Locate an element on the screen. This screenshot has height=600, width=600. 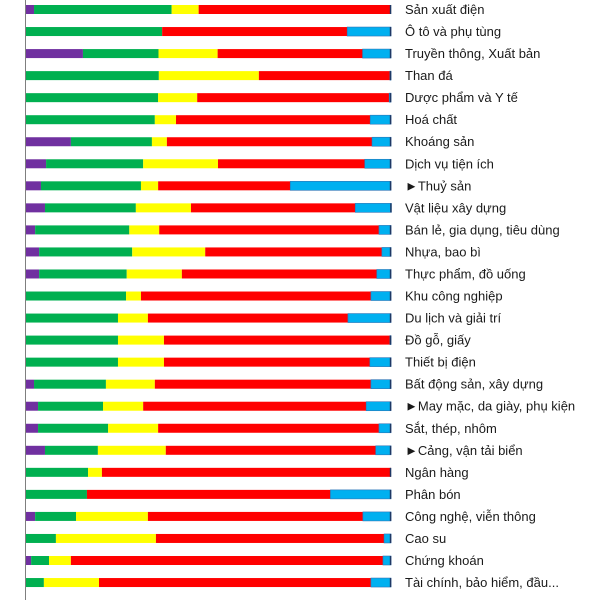
category-label: Ô tô và phụ tùng is located at coordinates (453, 31).